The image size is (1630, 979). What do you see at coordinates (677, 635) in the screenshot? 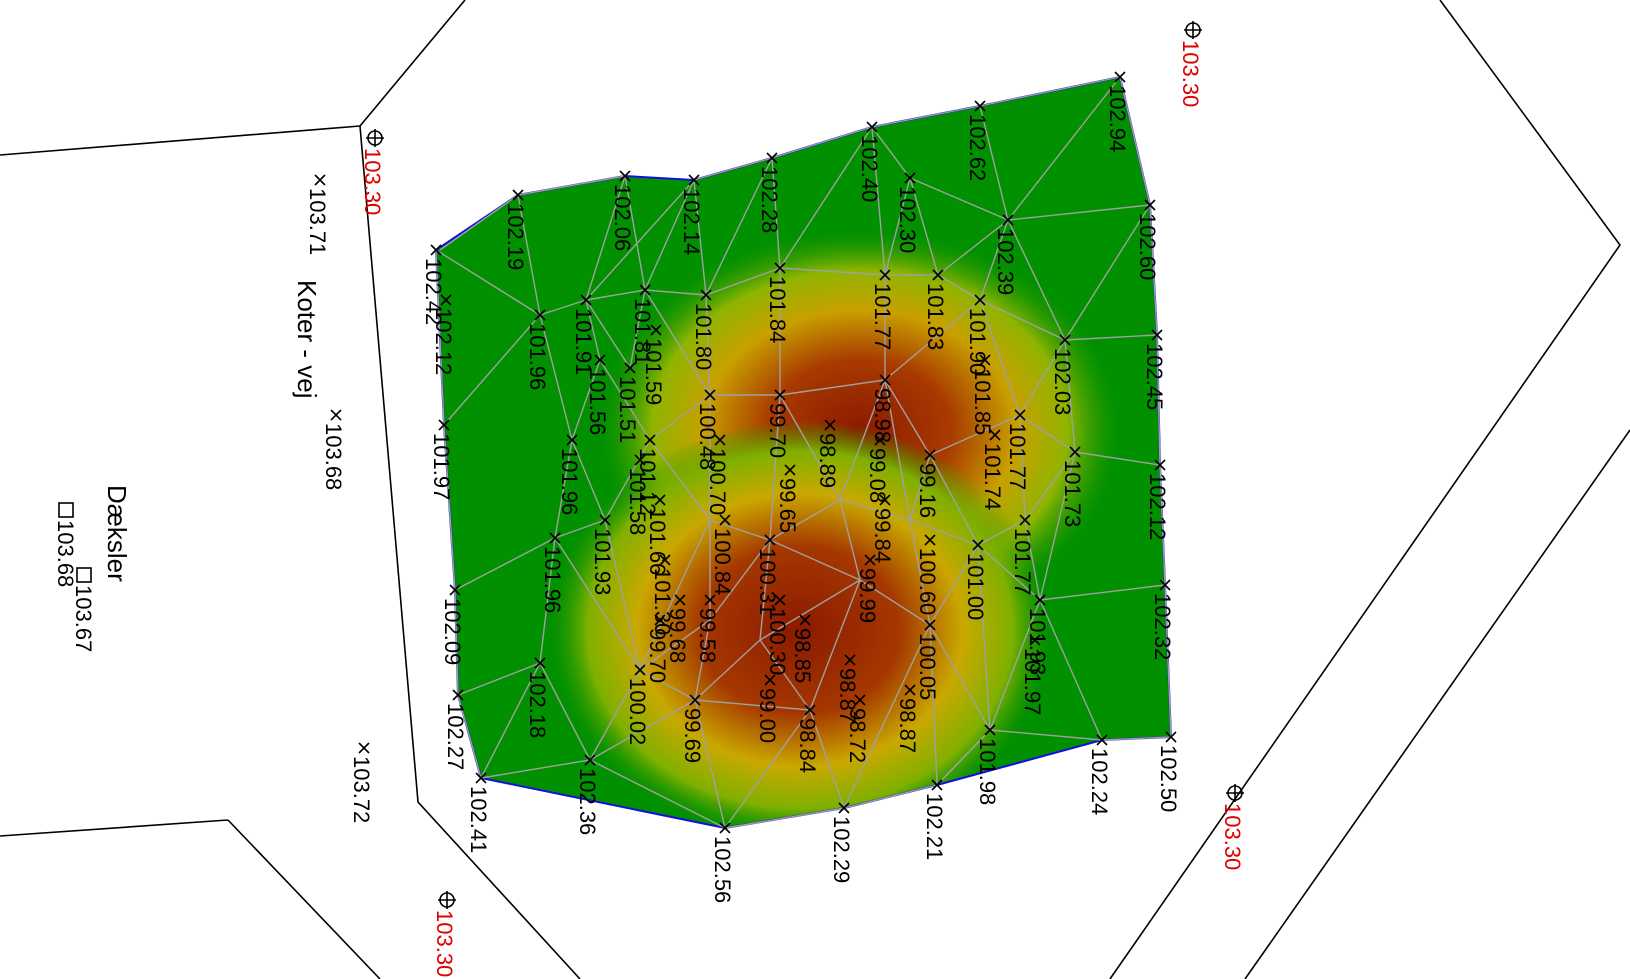
I see `interior-point-label: 99.68` at bounding box center [677, 635].